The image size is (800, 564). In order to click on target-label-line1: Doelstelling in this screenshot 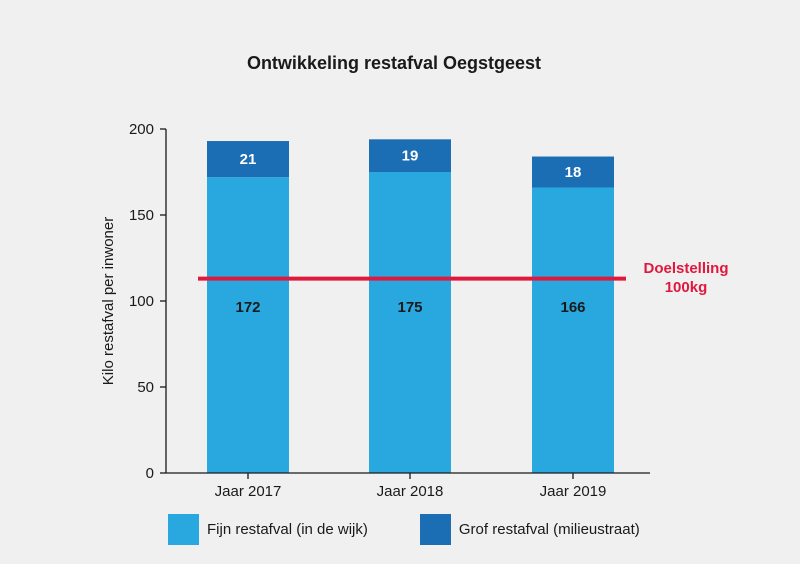, I will do `click(685, 268)`.